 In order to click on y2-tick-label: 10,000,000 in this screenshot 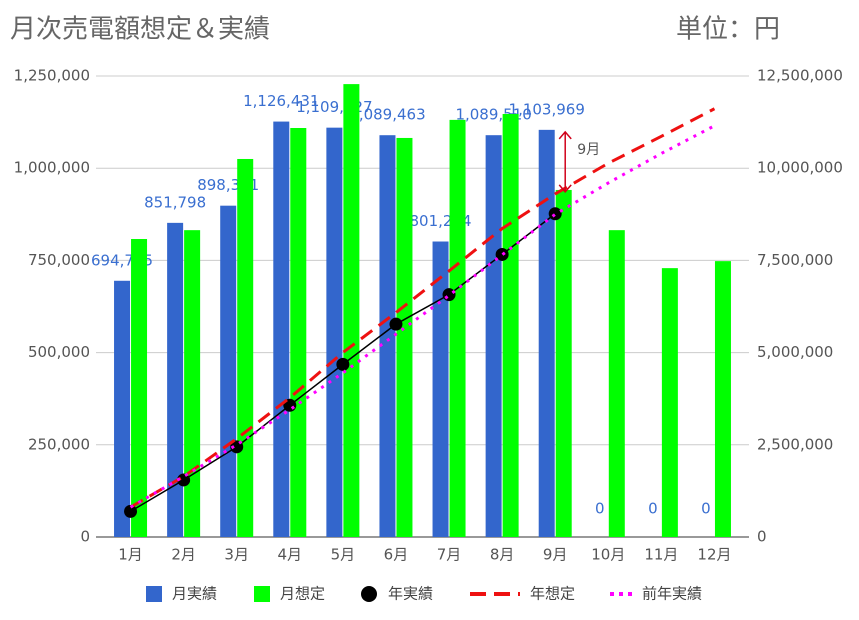, I will do `click(800, 168)`.